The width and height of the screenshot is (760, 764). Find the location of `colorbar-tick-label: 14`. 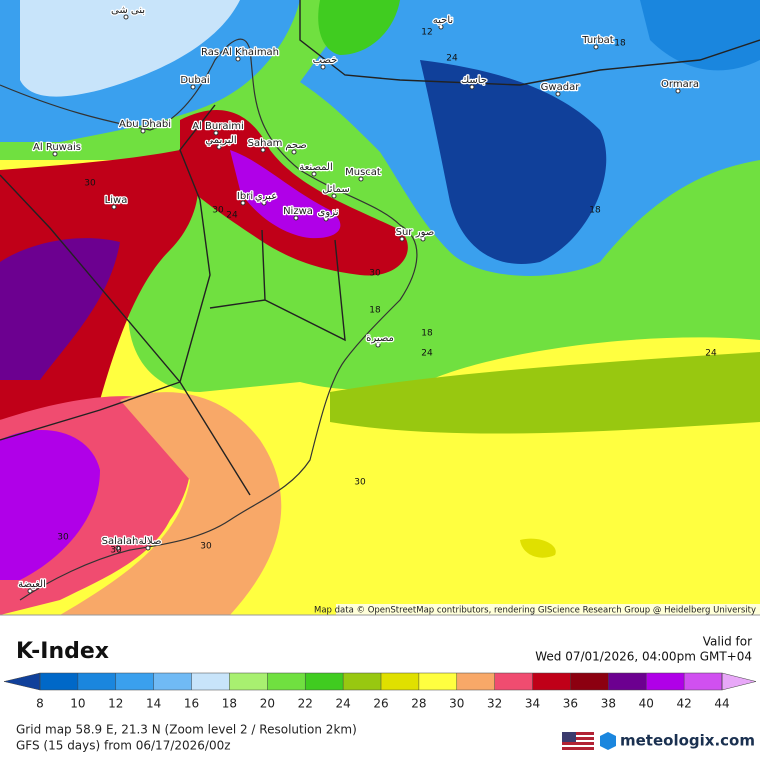

colorbar-tick-label: 14 is located at coordinates (153, 704).